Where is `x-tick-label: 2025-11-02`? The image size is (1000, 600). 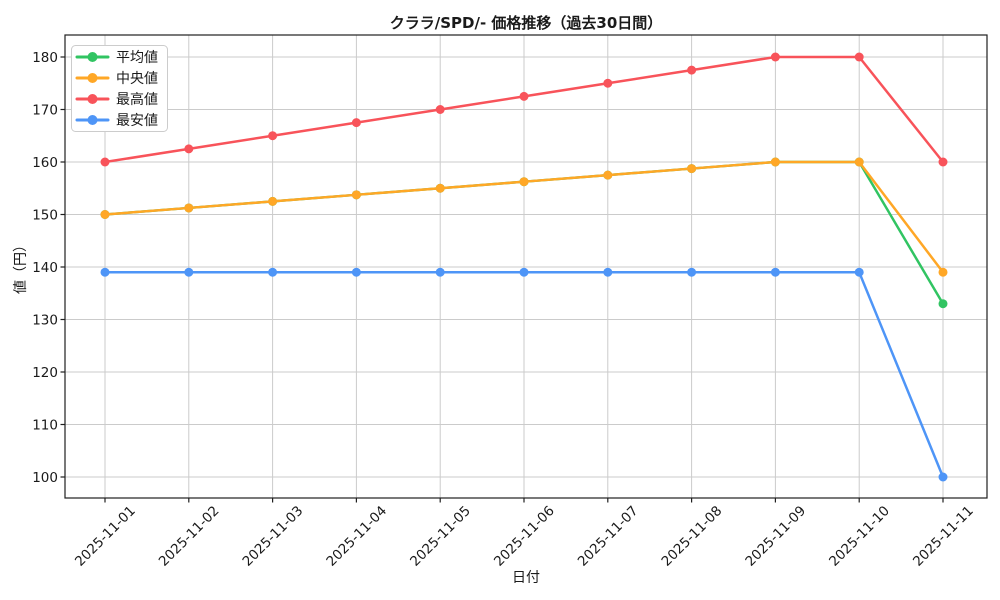
x-tick-label: 2025-11-02 is located at coordinates (189, 536).